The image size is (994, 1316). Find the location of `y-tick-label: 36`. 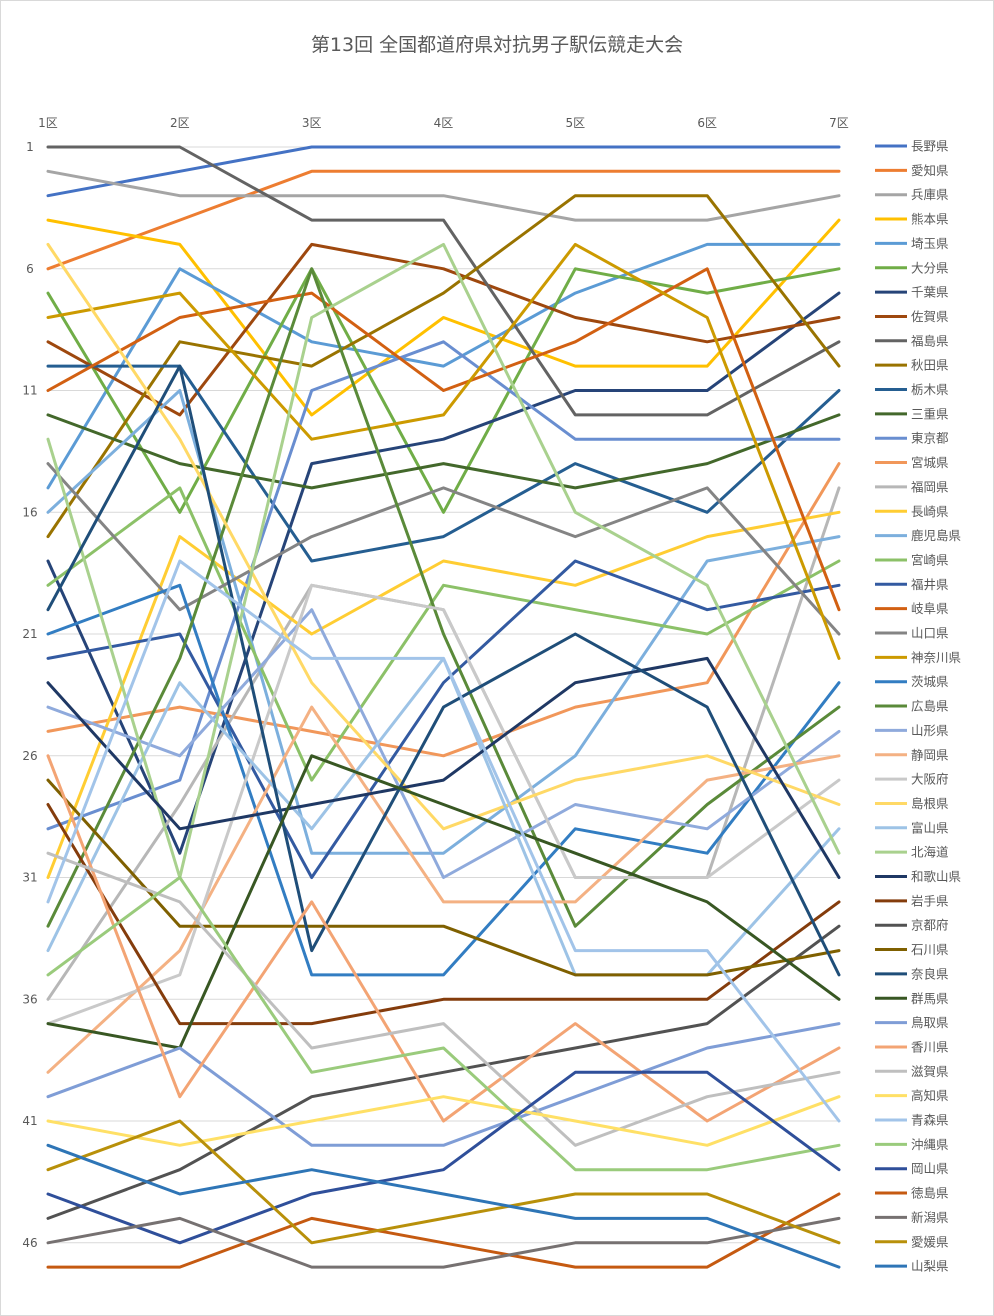

y-tick-label: 36 is located at coordinates (29, 999).